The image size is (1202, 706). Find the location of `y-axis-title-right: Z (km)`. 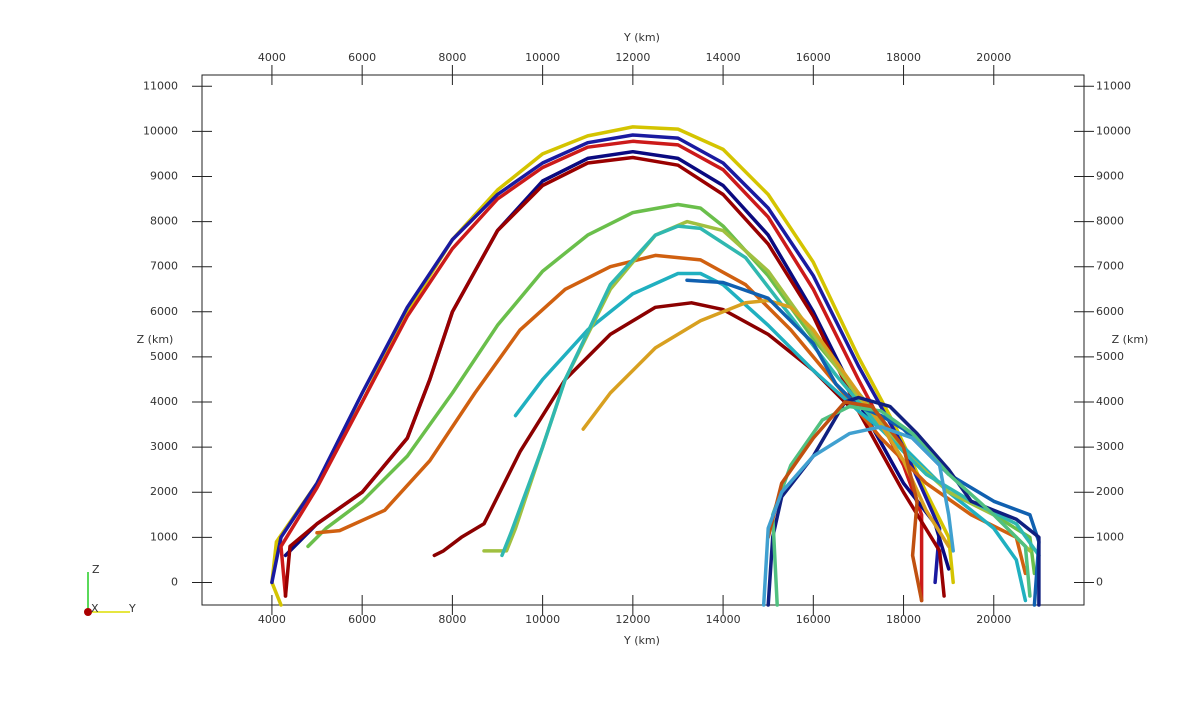

y-axis-title-right: Z (km) is located at coordinates (1130, 339).